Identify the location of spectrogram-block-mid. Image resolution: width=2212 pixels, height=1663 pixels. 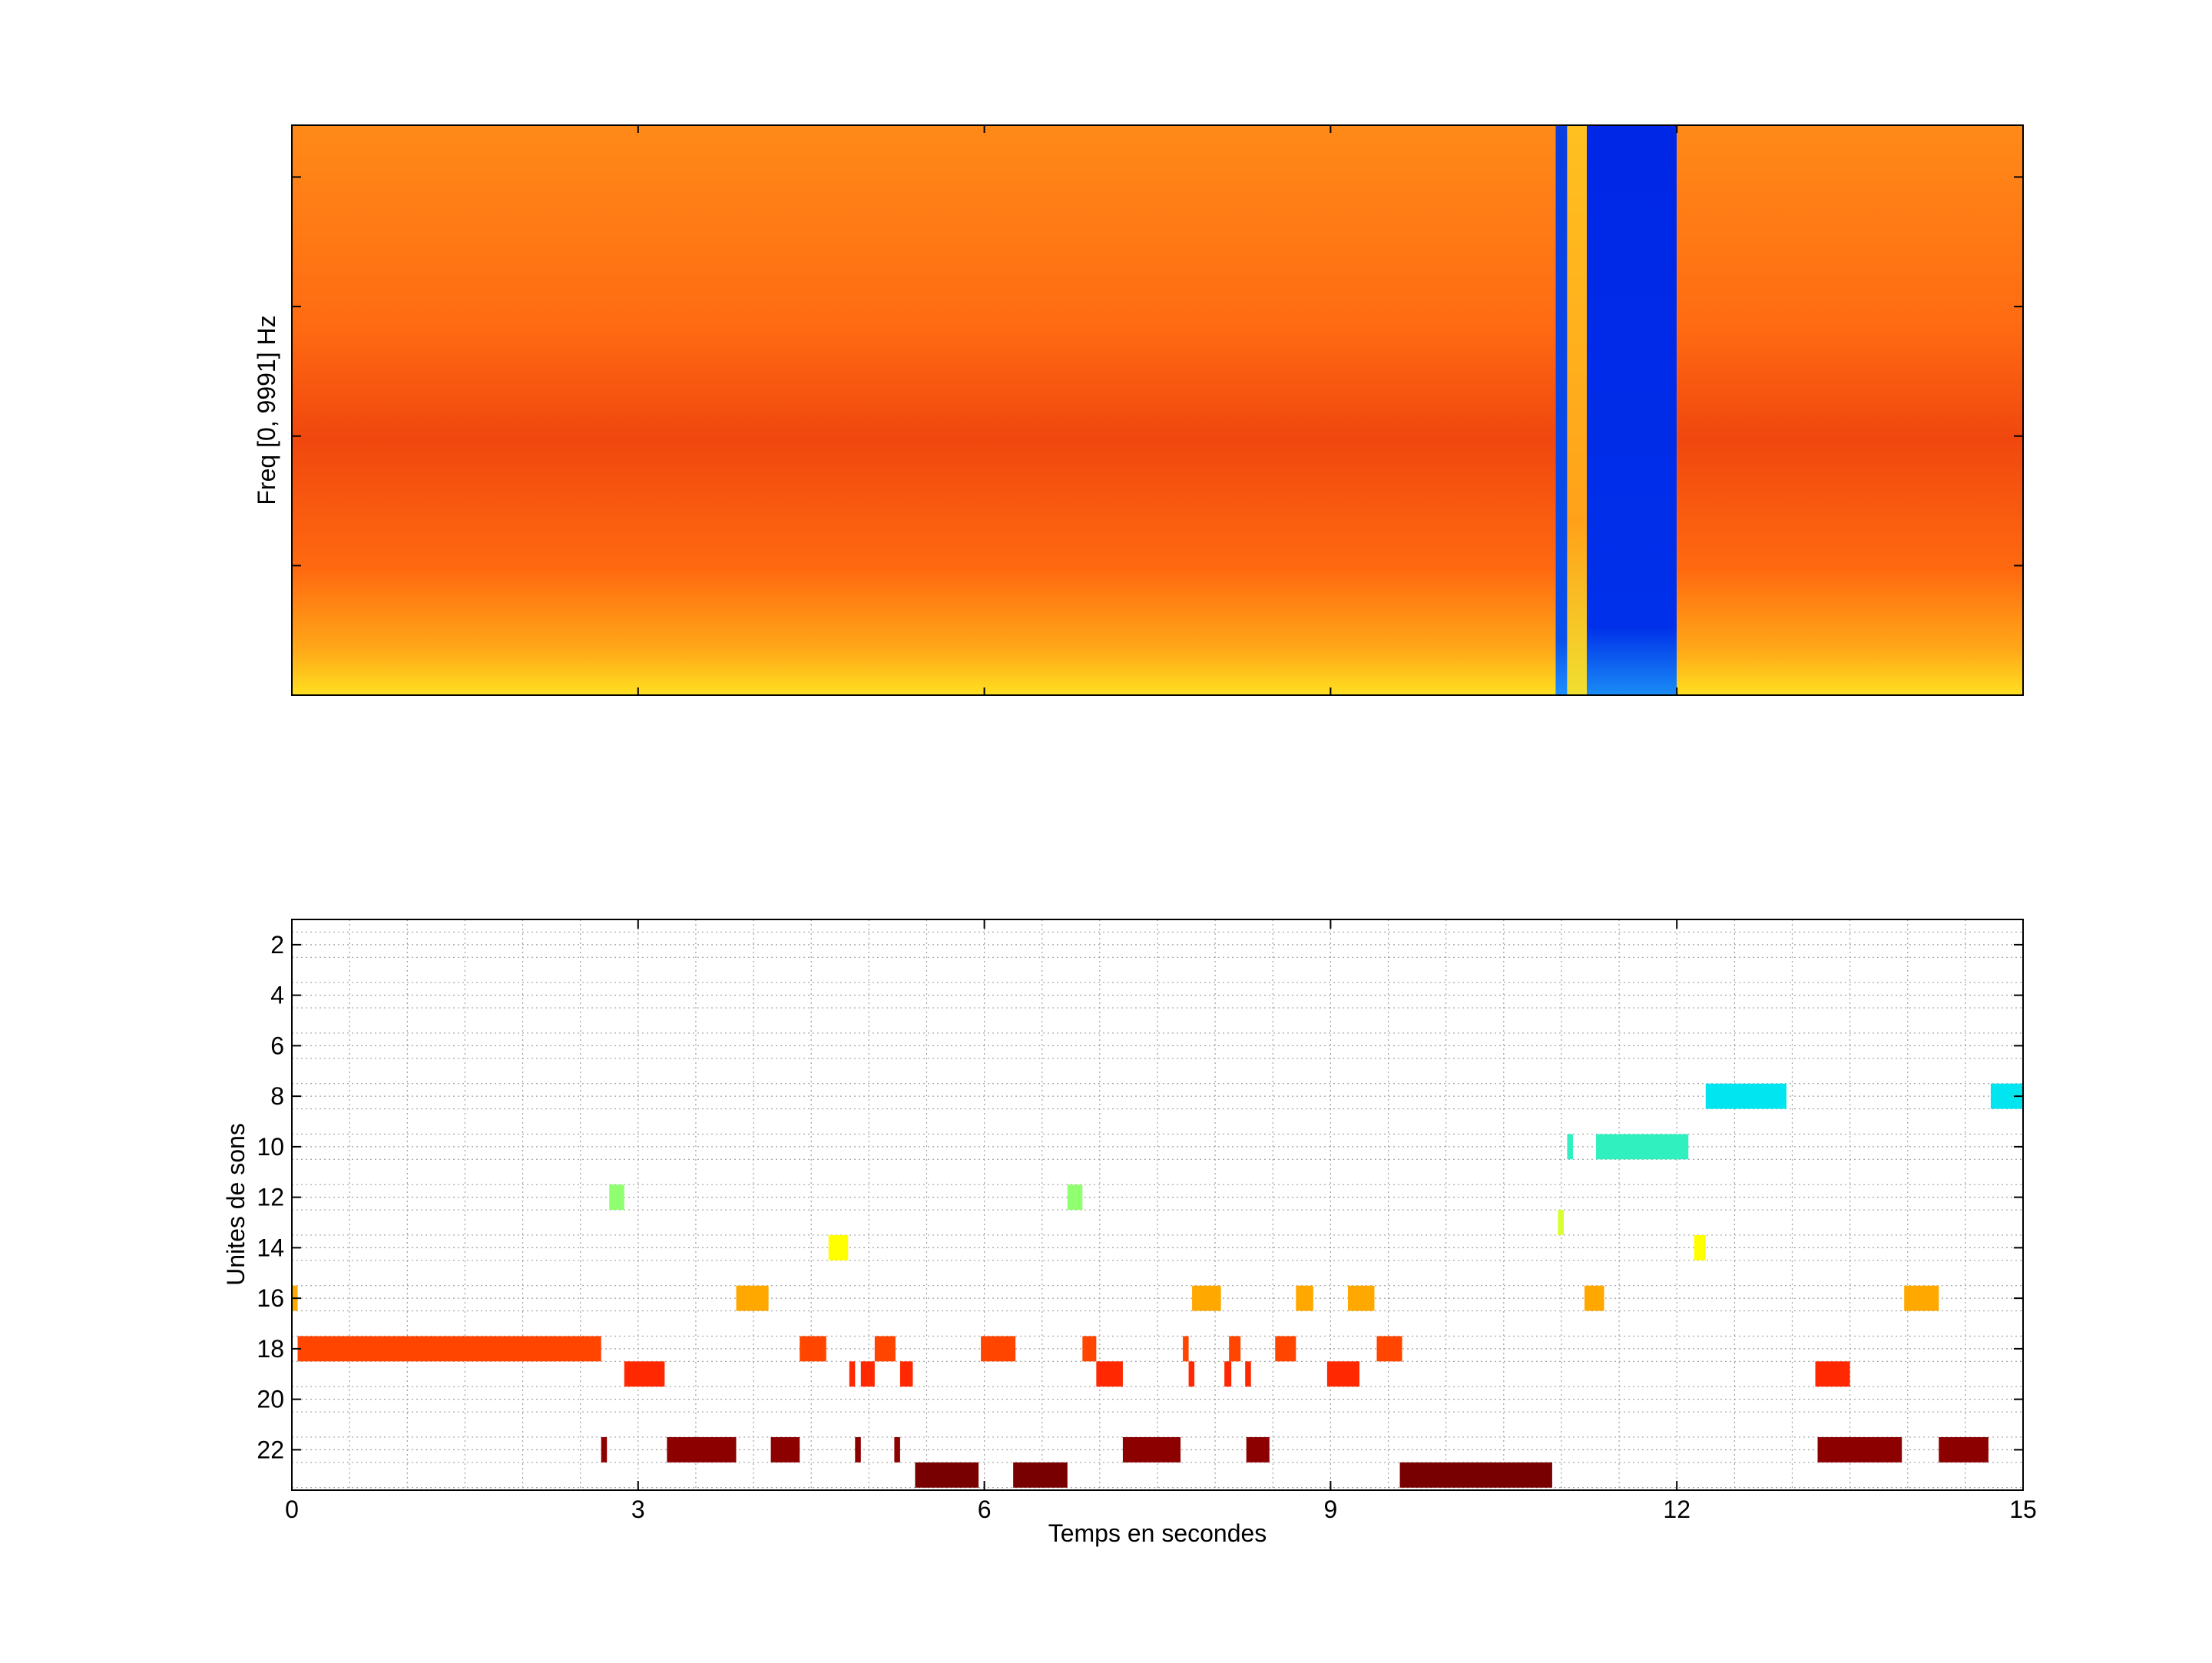
(1577, 410).